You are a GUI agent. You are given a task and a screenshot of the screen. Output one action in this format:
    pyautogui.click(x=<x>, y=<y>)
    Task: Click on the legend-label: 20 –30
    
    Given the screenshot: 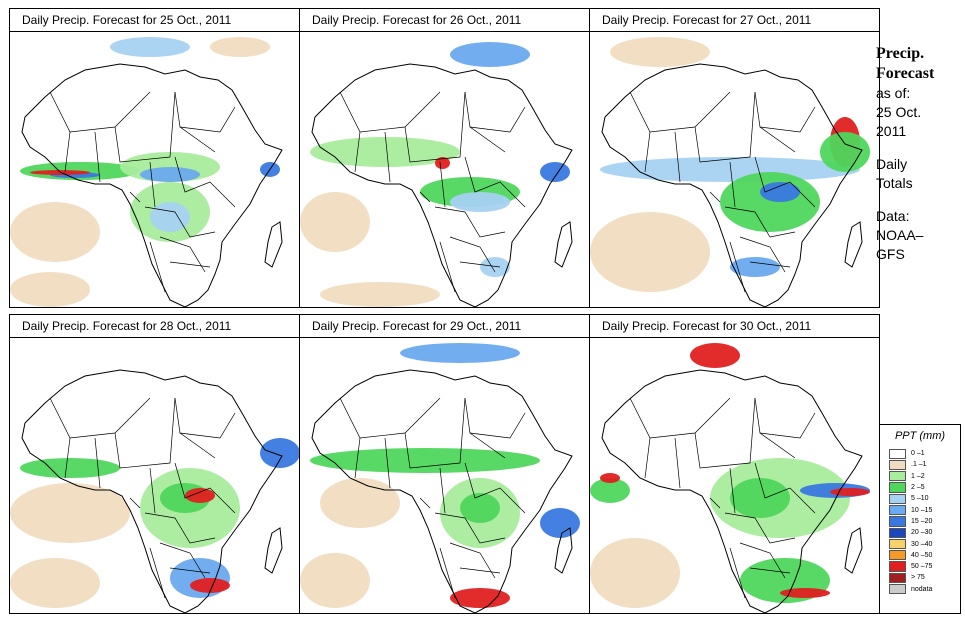 What is the action you would take?
    pyautogui.click(x=922, y=533)
    